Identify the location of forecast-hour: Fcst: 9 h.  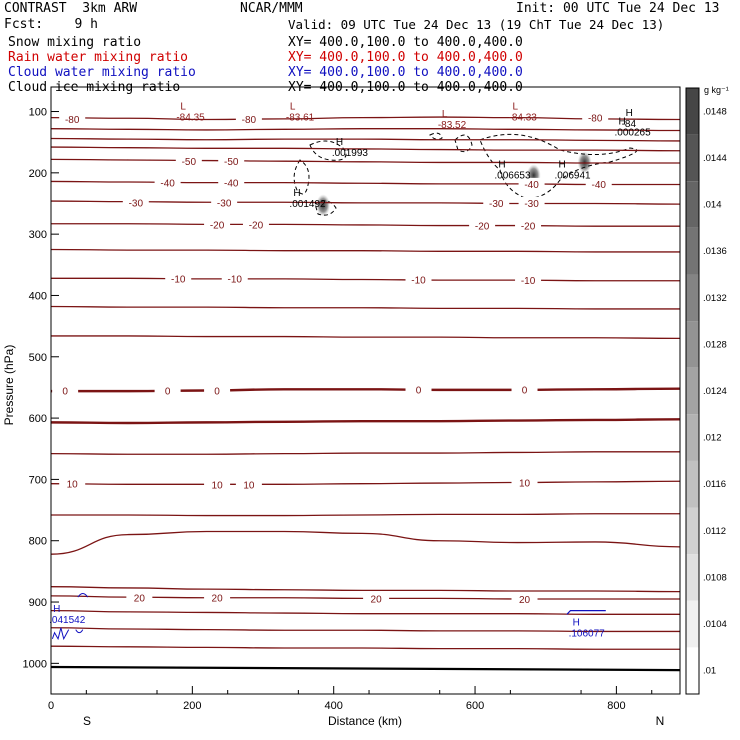
(51, 24).